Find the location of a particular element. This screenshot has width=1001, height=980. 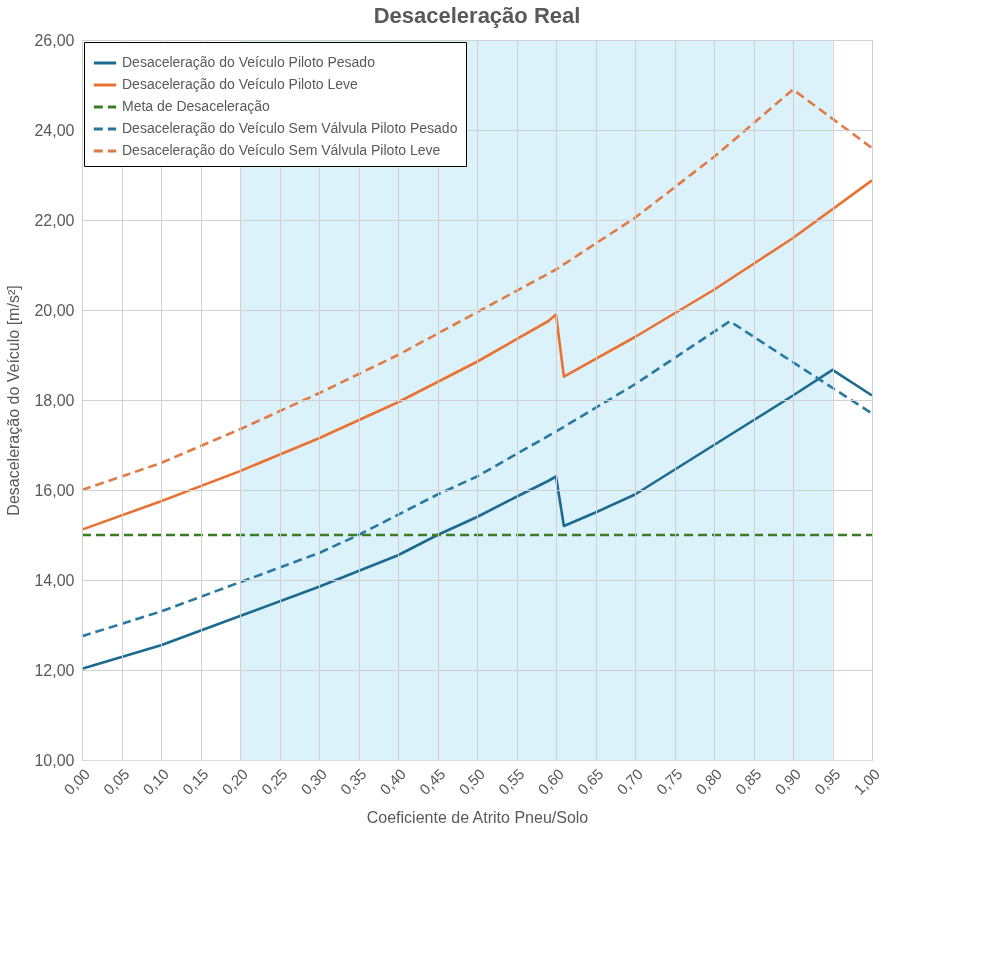

x-tick-label: 0,25 is located at coordinates (274, 781).